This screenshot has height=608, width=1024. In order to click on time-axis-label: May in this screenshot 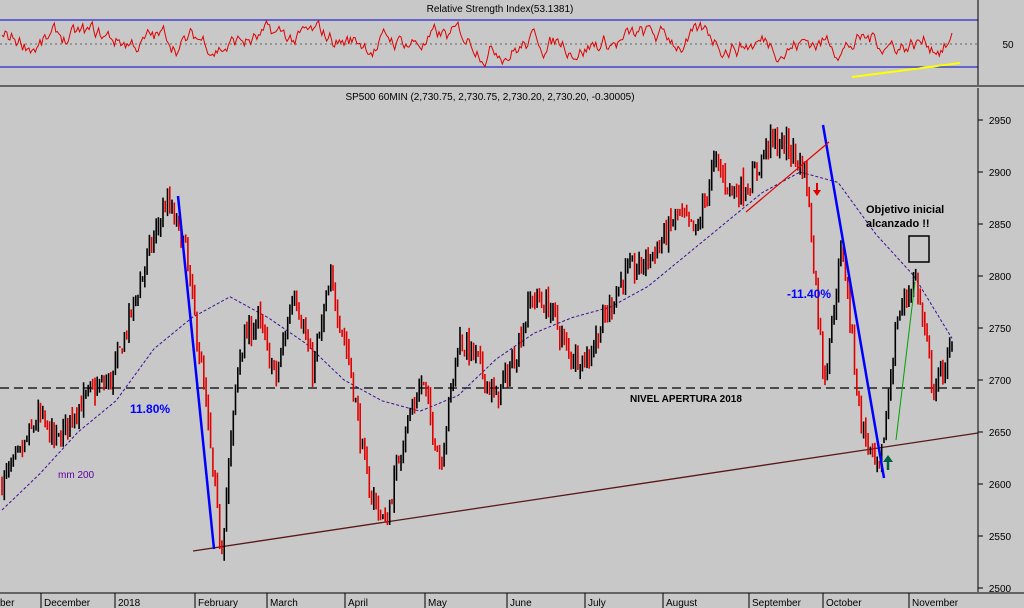, I will do `click(437, 603)`.